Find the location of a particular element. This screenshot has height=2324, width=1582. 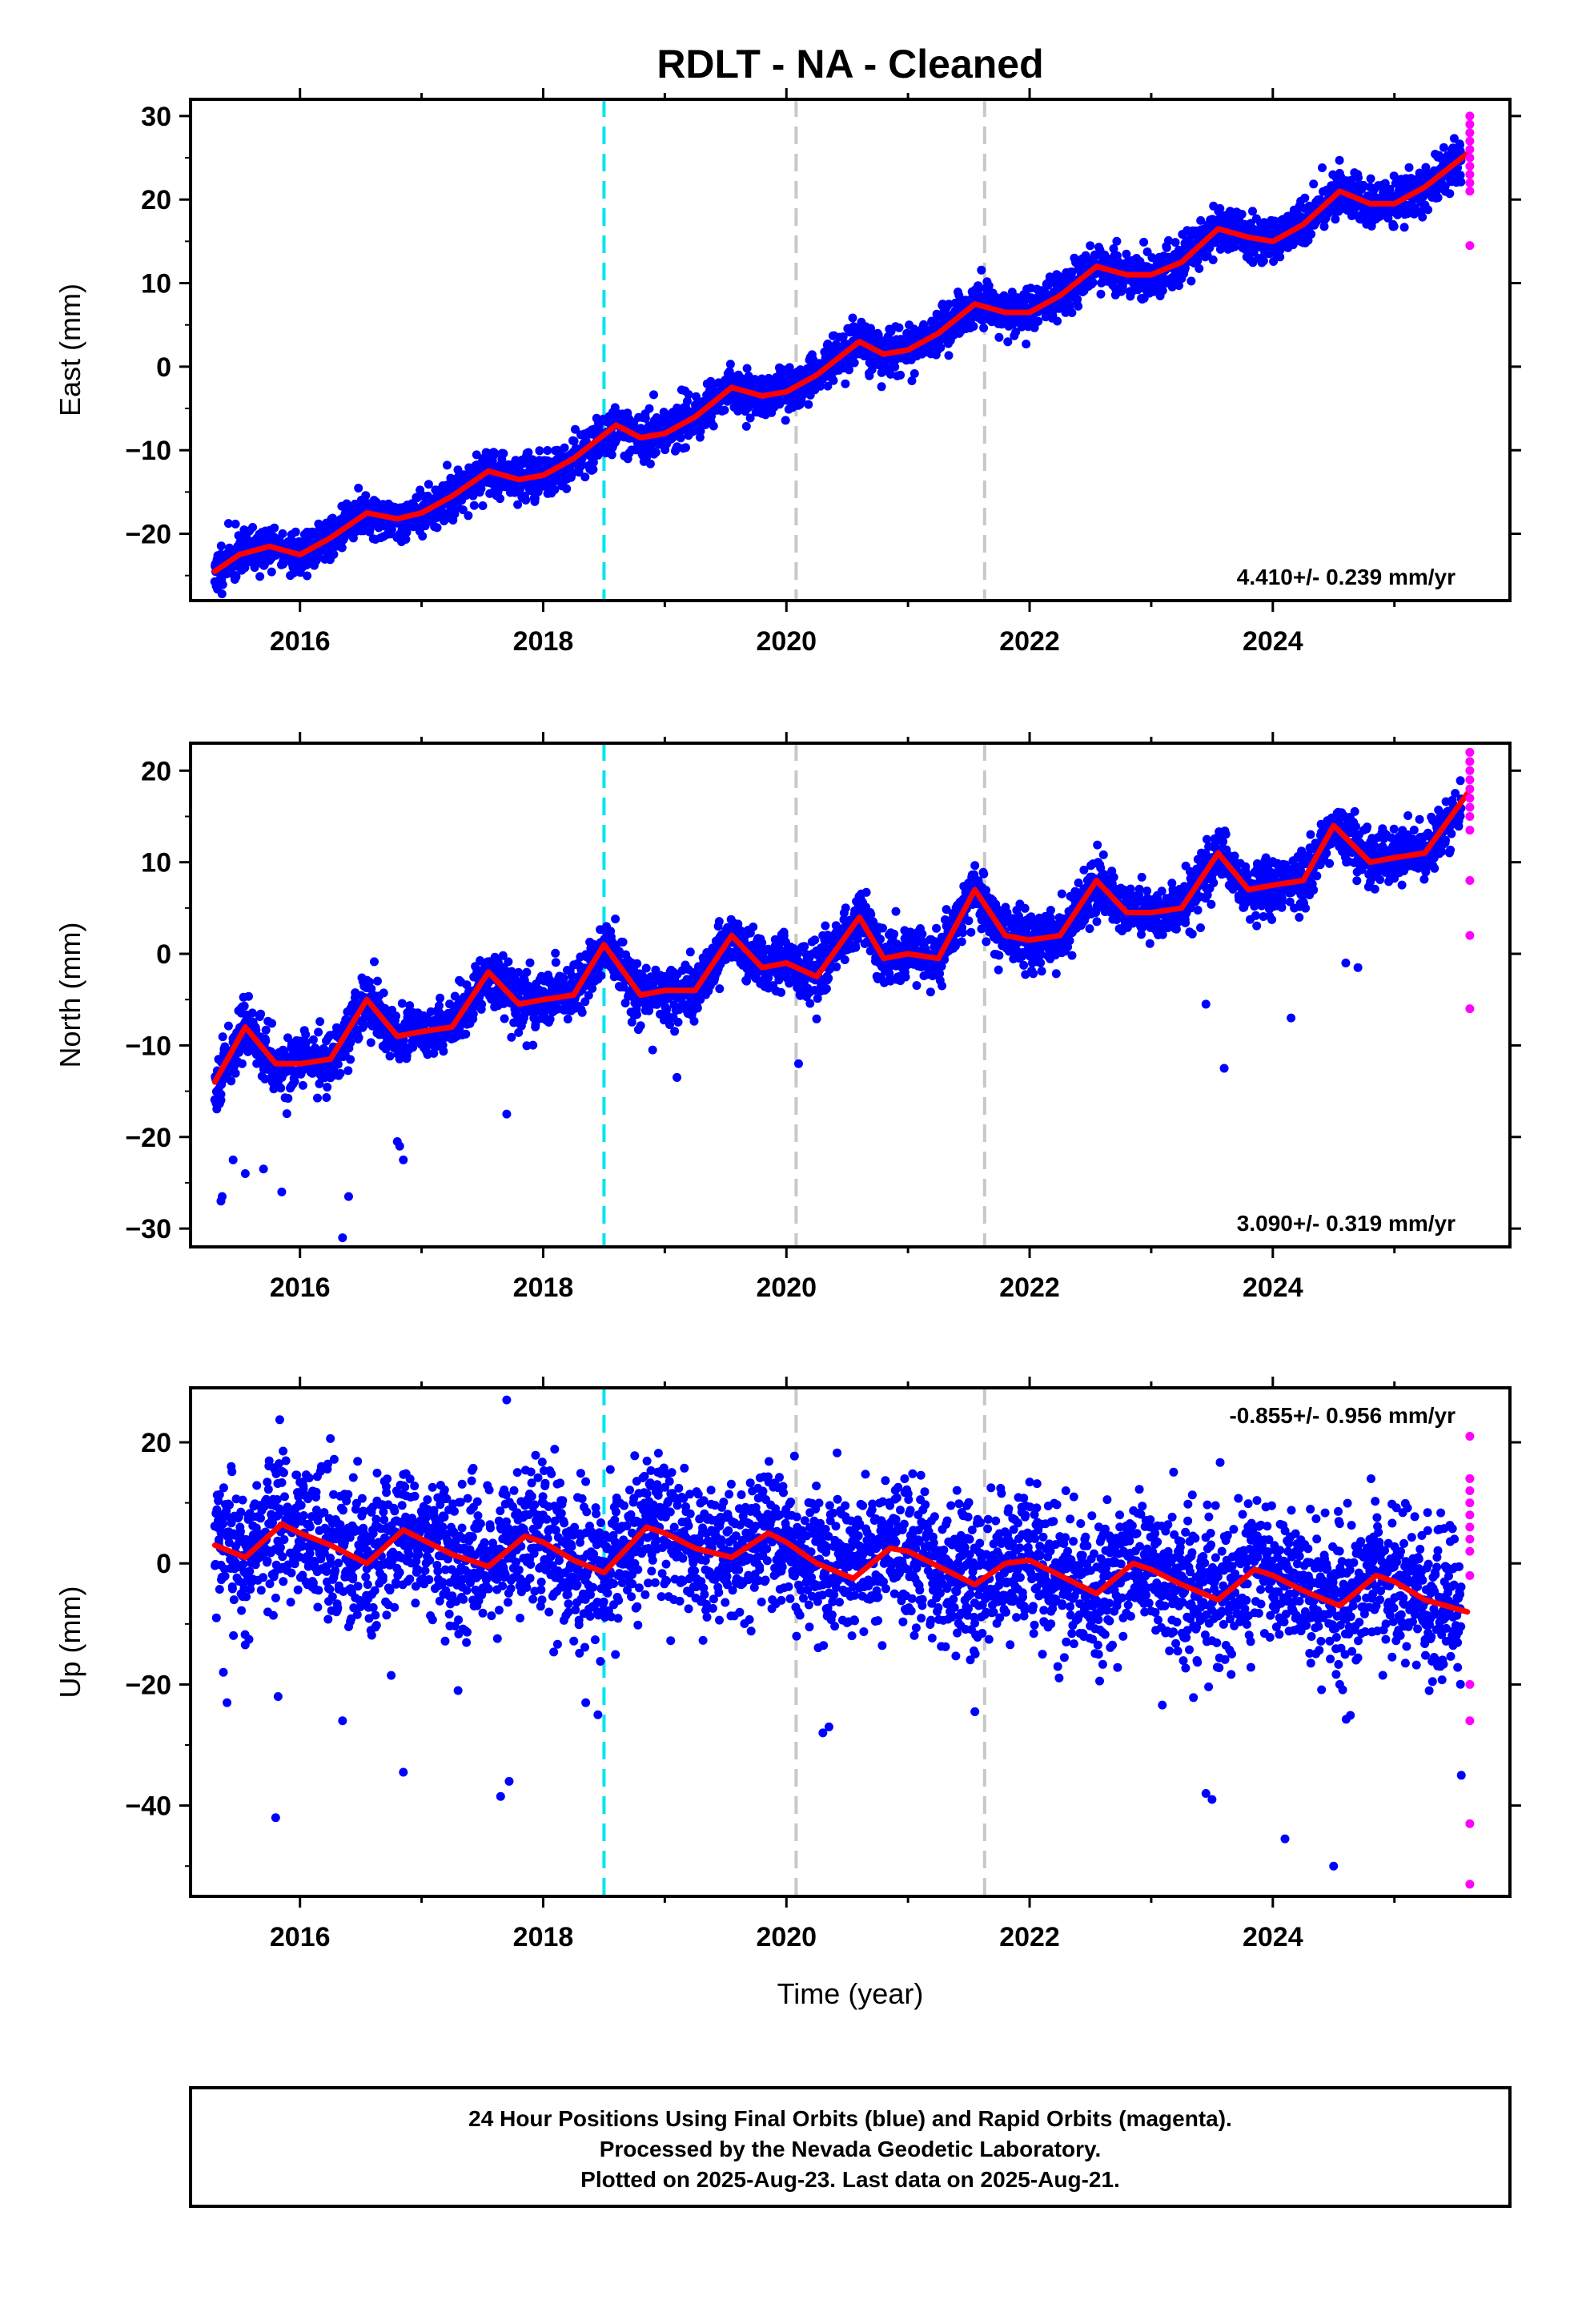

east-rate-label: 4.410+/- 0.239 mm/yr is located at coordinates (1346, 577).